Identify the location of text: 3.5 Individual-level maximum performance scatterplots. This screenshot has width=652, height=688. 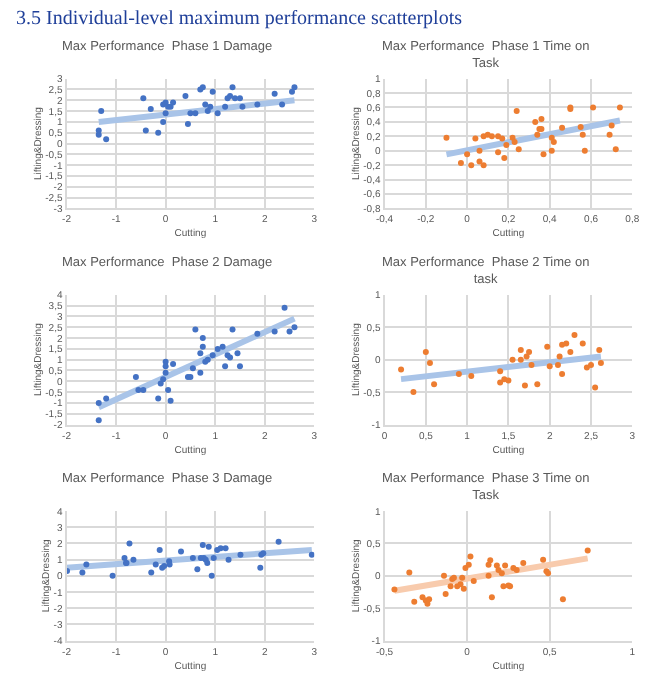
(239, 19).